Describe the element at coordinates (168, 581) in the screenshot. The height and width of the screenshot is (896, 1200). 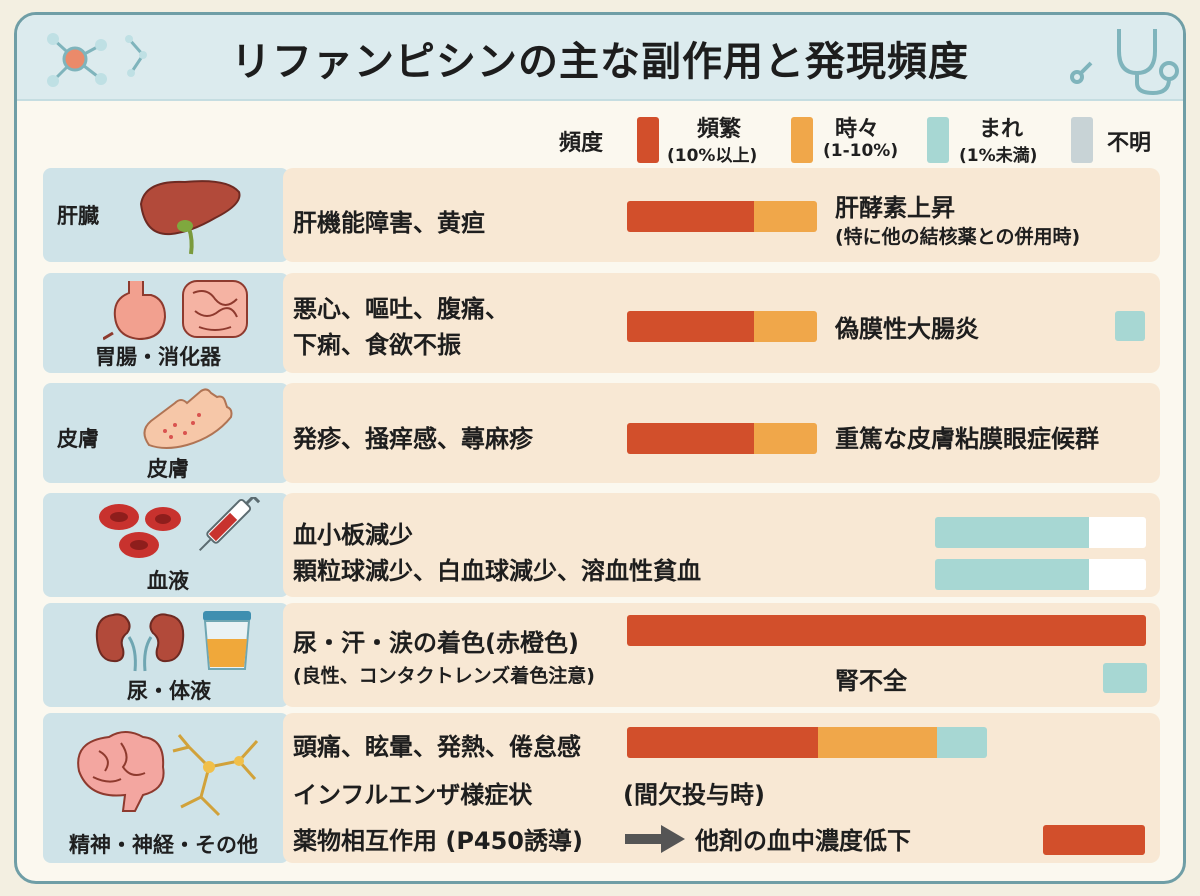
I see `category-label: 血液` at that location.